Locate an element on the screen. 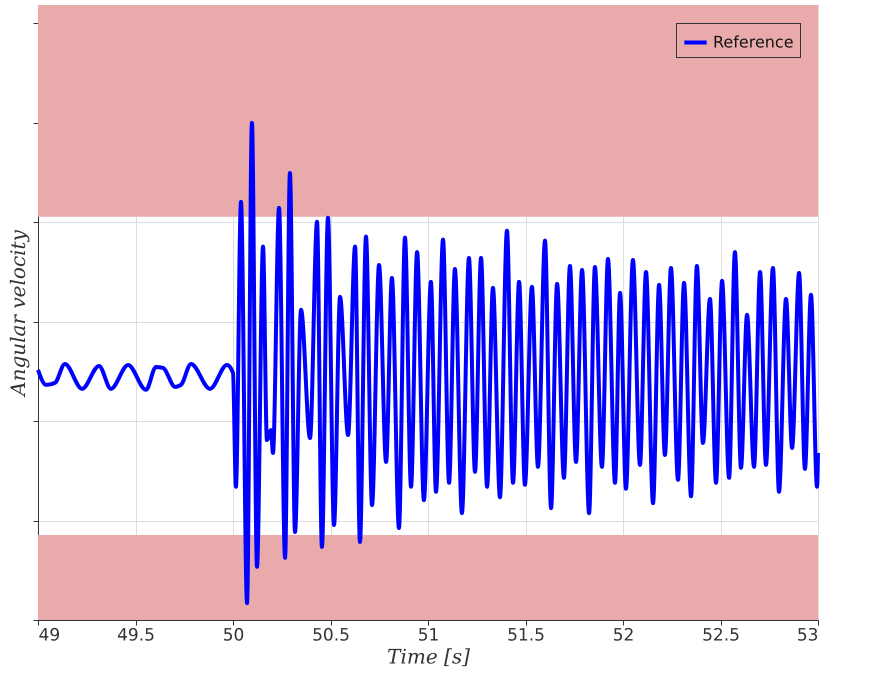 The image size is (882, 695). x-tick-label: 49.5 is located at coordinates (136, 636).